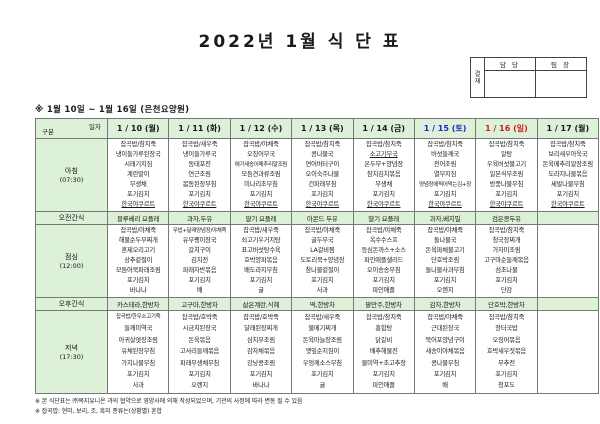 This screenshot has height=424, width=600. Describe the element at coordinates (510, 64) in the screenshot. I see `approval-header-staff: 담 당` at that location.